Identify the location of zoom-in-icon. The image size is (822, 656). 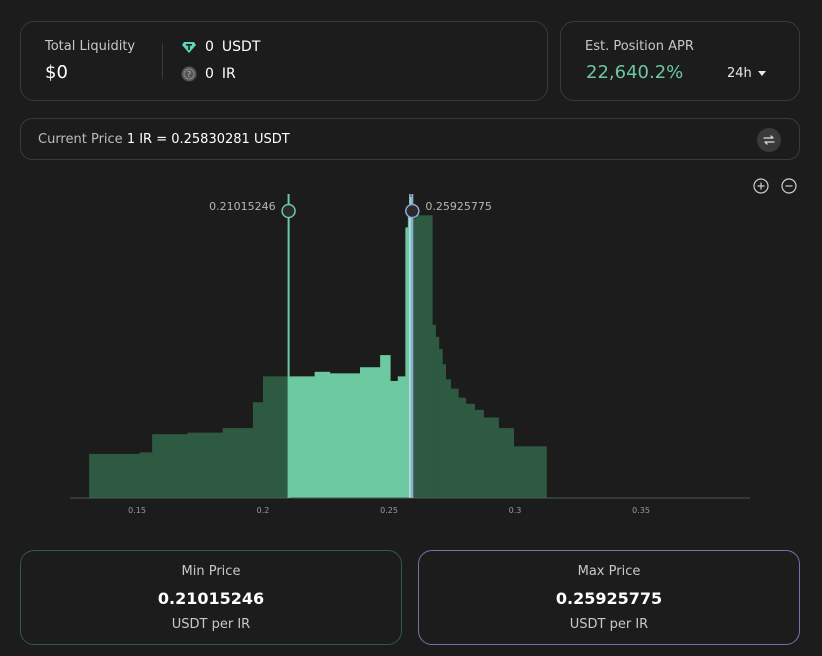
(761, 186).